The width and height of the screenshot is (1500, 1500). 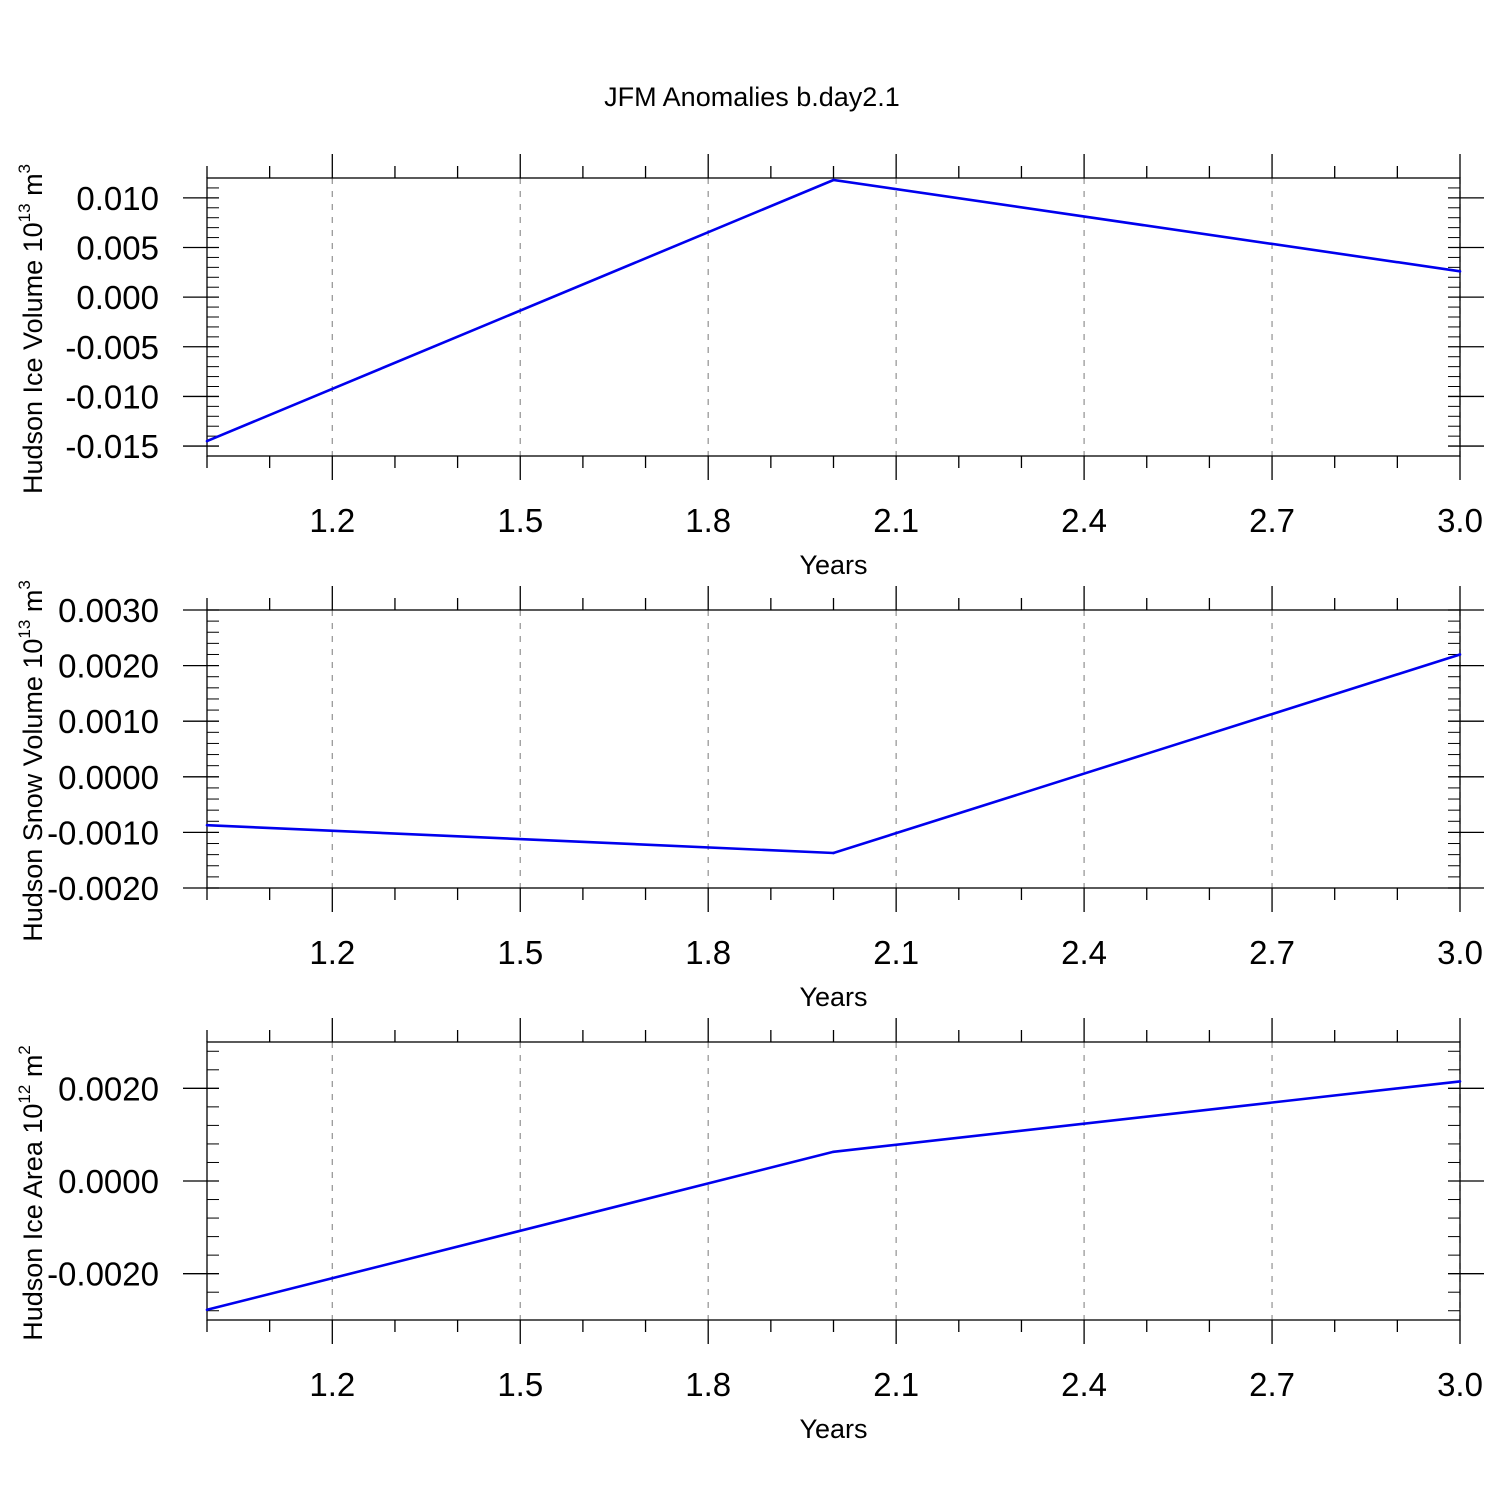 What do you see at coordinates (112, 396) in the screenshot?
I see `y-tick-label: -0.010` at bounding box center [112, 396].